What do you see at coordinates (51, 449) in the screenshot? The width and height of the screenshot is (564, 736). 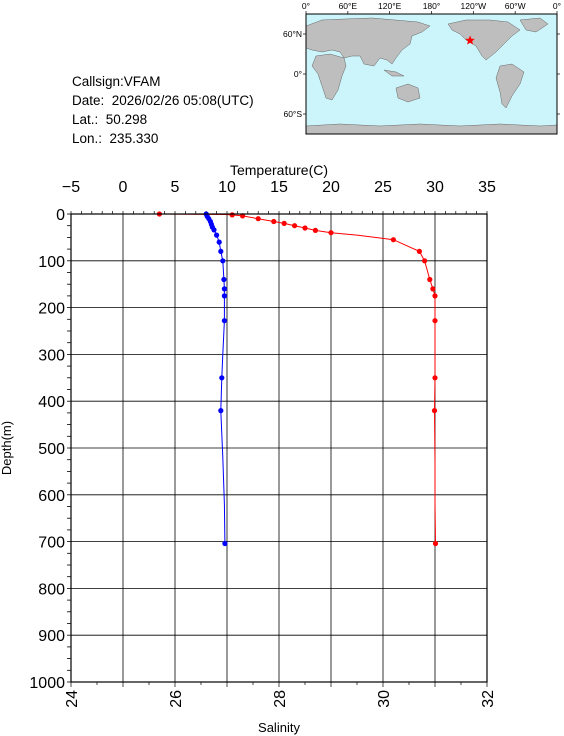 I see `depth-tick-label: 500` at bounding box center [51, 449].